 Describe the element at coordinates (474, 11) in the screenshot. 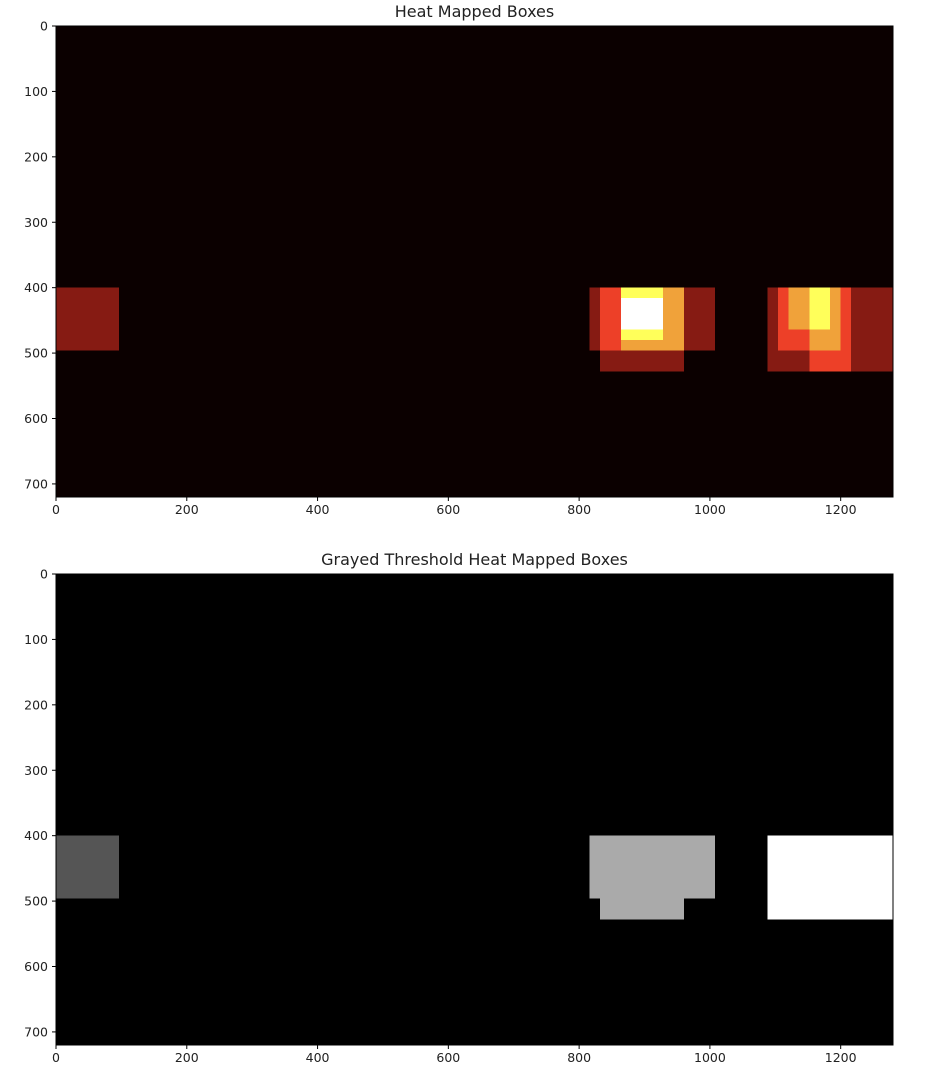

I see `chart-title: Heat Mapped Boxes` at that location.